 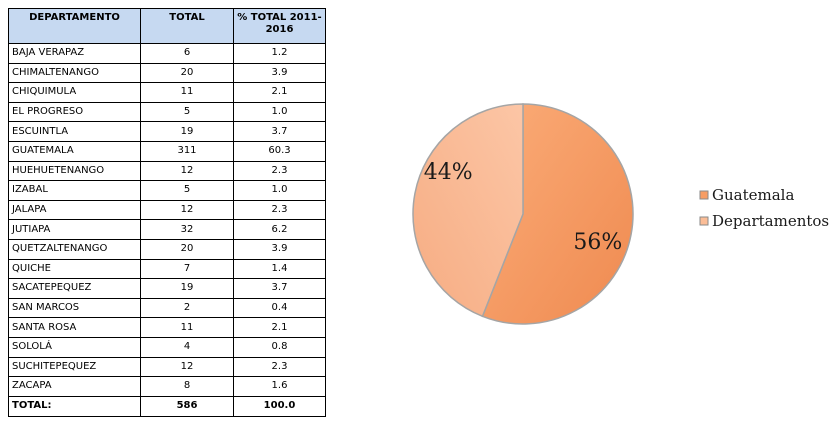 I want to click on total-label: TOTAL:, so click(x=74, y=406).